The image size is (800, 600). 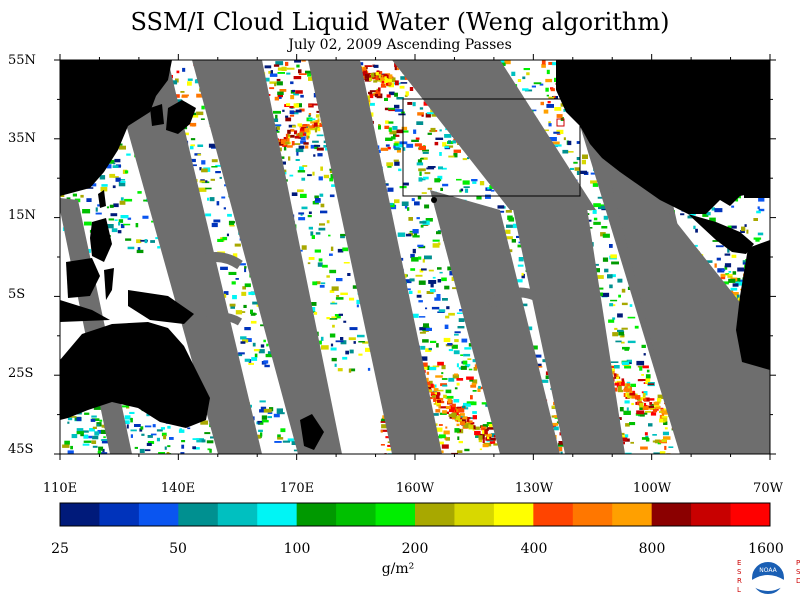 What do you see at coordinates (297, 488) in the screenshot?
I see `lon-label-170e: 170E` at bounding box center [297, 488].